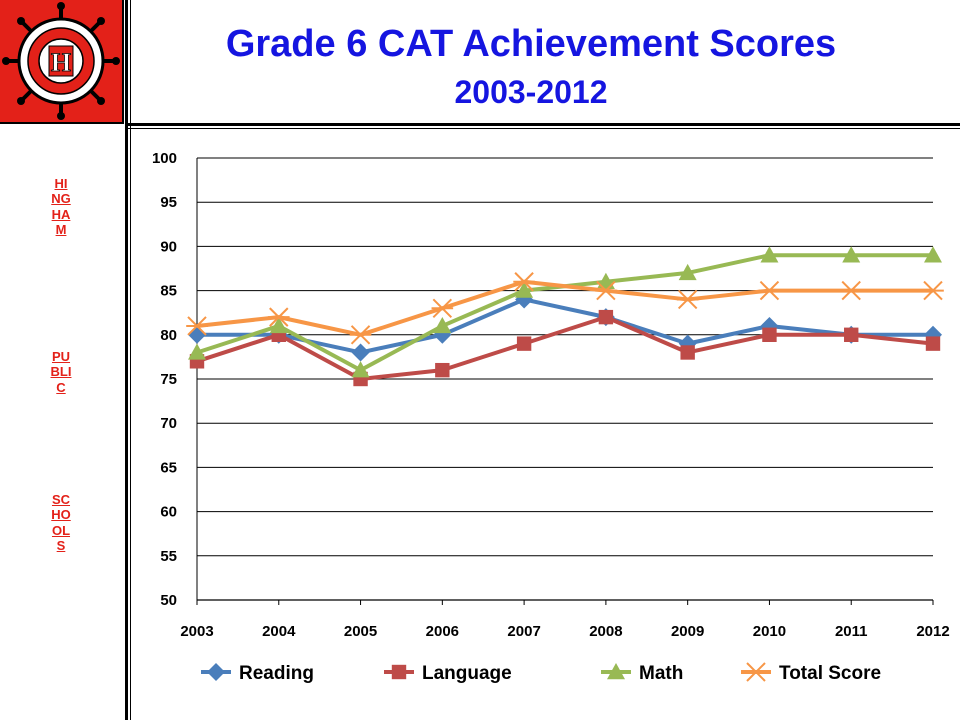 The height and width of the screenshot is (720, 960). Describe the element at coordinates (61, 207) in the screenshot. I see `sidebar-word-hingham: HINGHAM` at that location.